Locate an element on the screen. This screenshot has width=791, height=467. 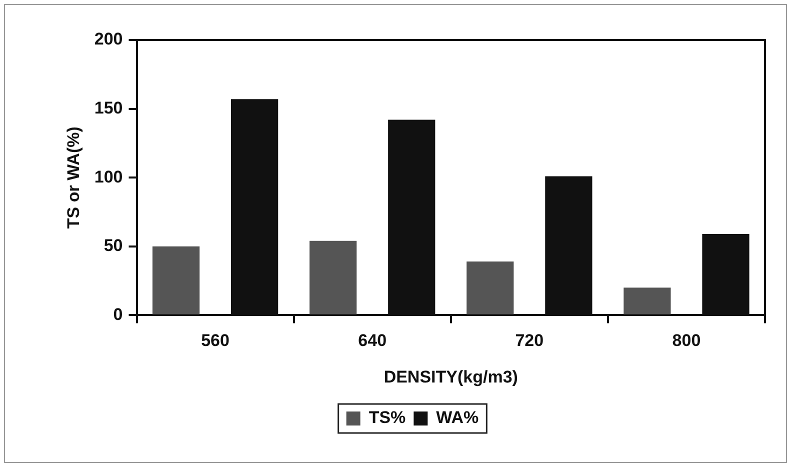
y-tick-label: 100 is located at coordinates (108, 176).